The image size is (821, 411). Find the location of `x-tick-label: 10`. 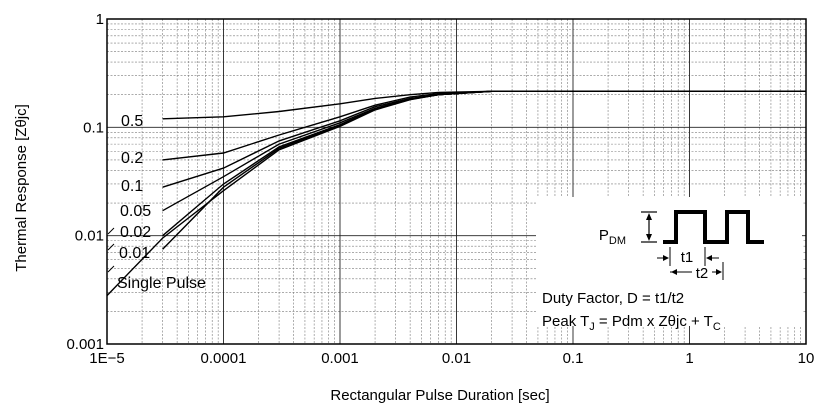

x-tick-label: 10 is located at coordinates (806, 358).